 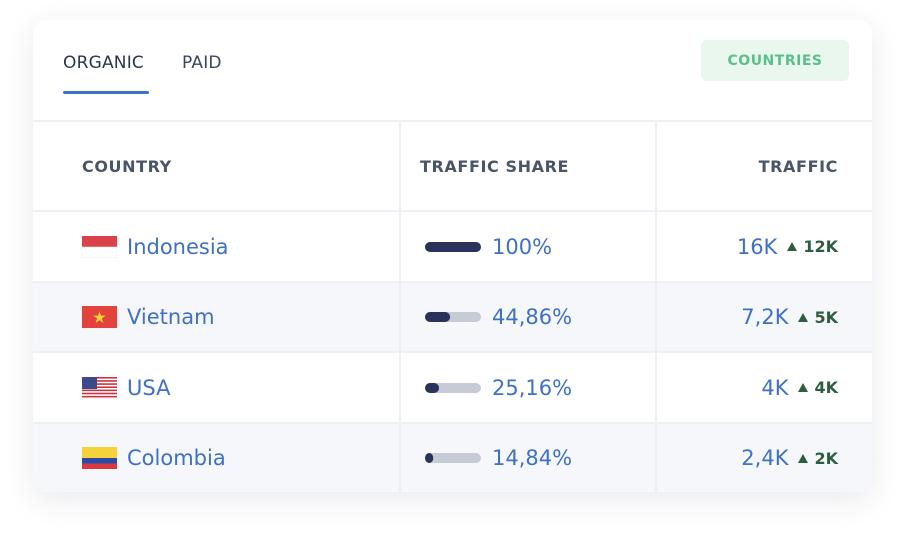 I want to click on traffic-cell: 2,4K 2K, so click(x=789, y=458).